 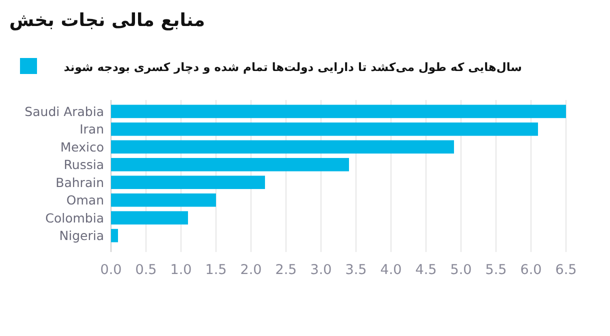 What do you see at coordinates (111, 270) in the screenshot?
I see `x-tick-label: 0.0` at bounding box center [111, 270].